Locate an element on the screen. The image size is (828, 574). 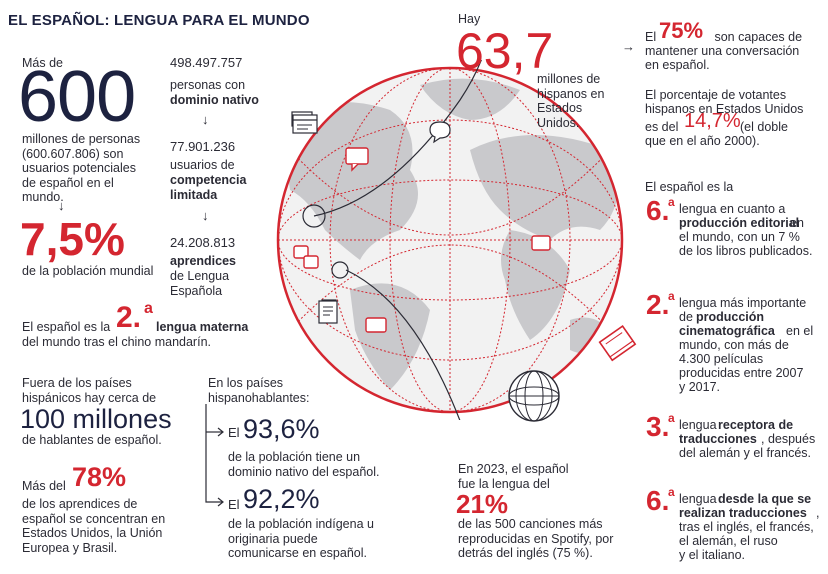
p75-text1: son capaces de is located at coordinates (757, 37).